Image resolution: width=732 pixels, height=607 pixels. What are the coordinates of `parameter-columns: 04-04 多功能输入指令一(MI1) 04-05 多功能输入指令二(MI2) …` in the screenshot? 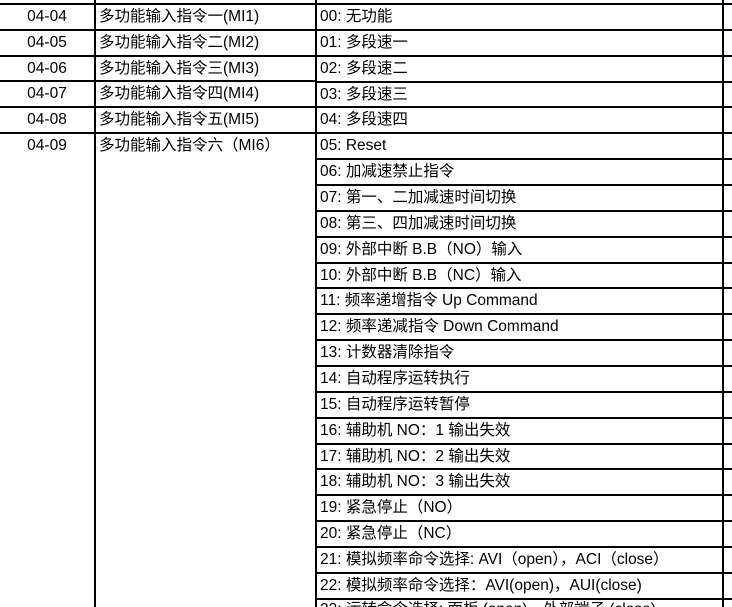 It's located at (157, 78).